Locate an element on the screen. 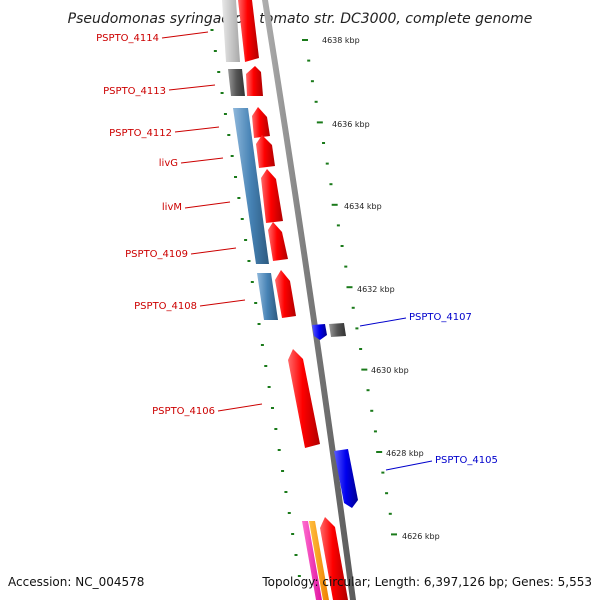  gene-label: PSPTO_4108 is located at coordinates (165, 306).